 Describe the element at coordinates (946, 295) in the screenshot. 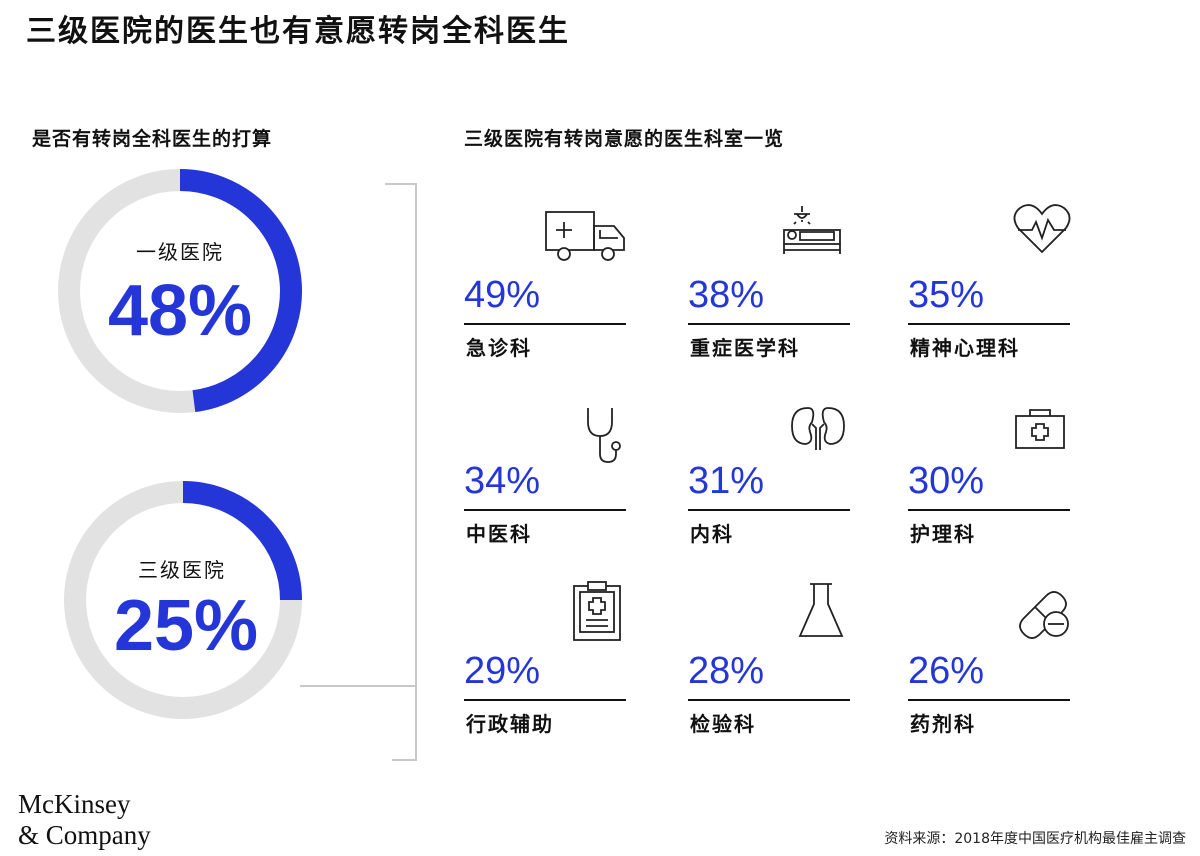

I see `dept-percentage: 35%` at that location.